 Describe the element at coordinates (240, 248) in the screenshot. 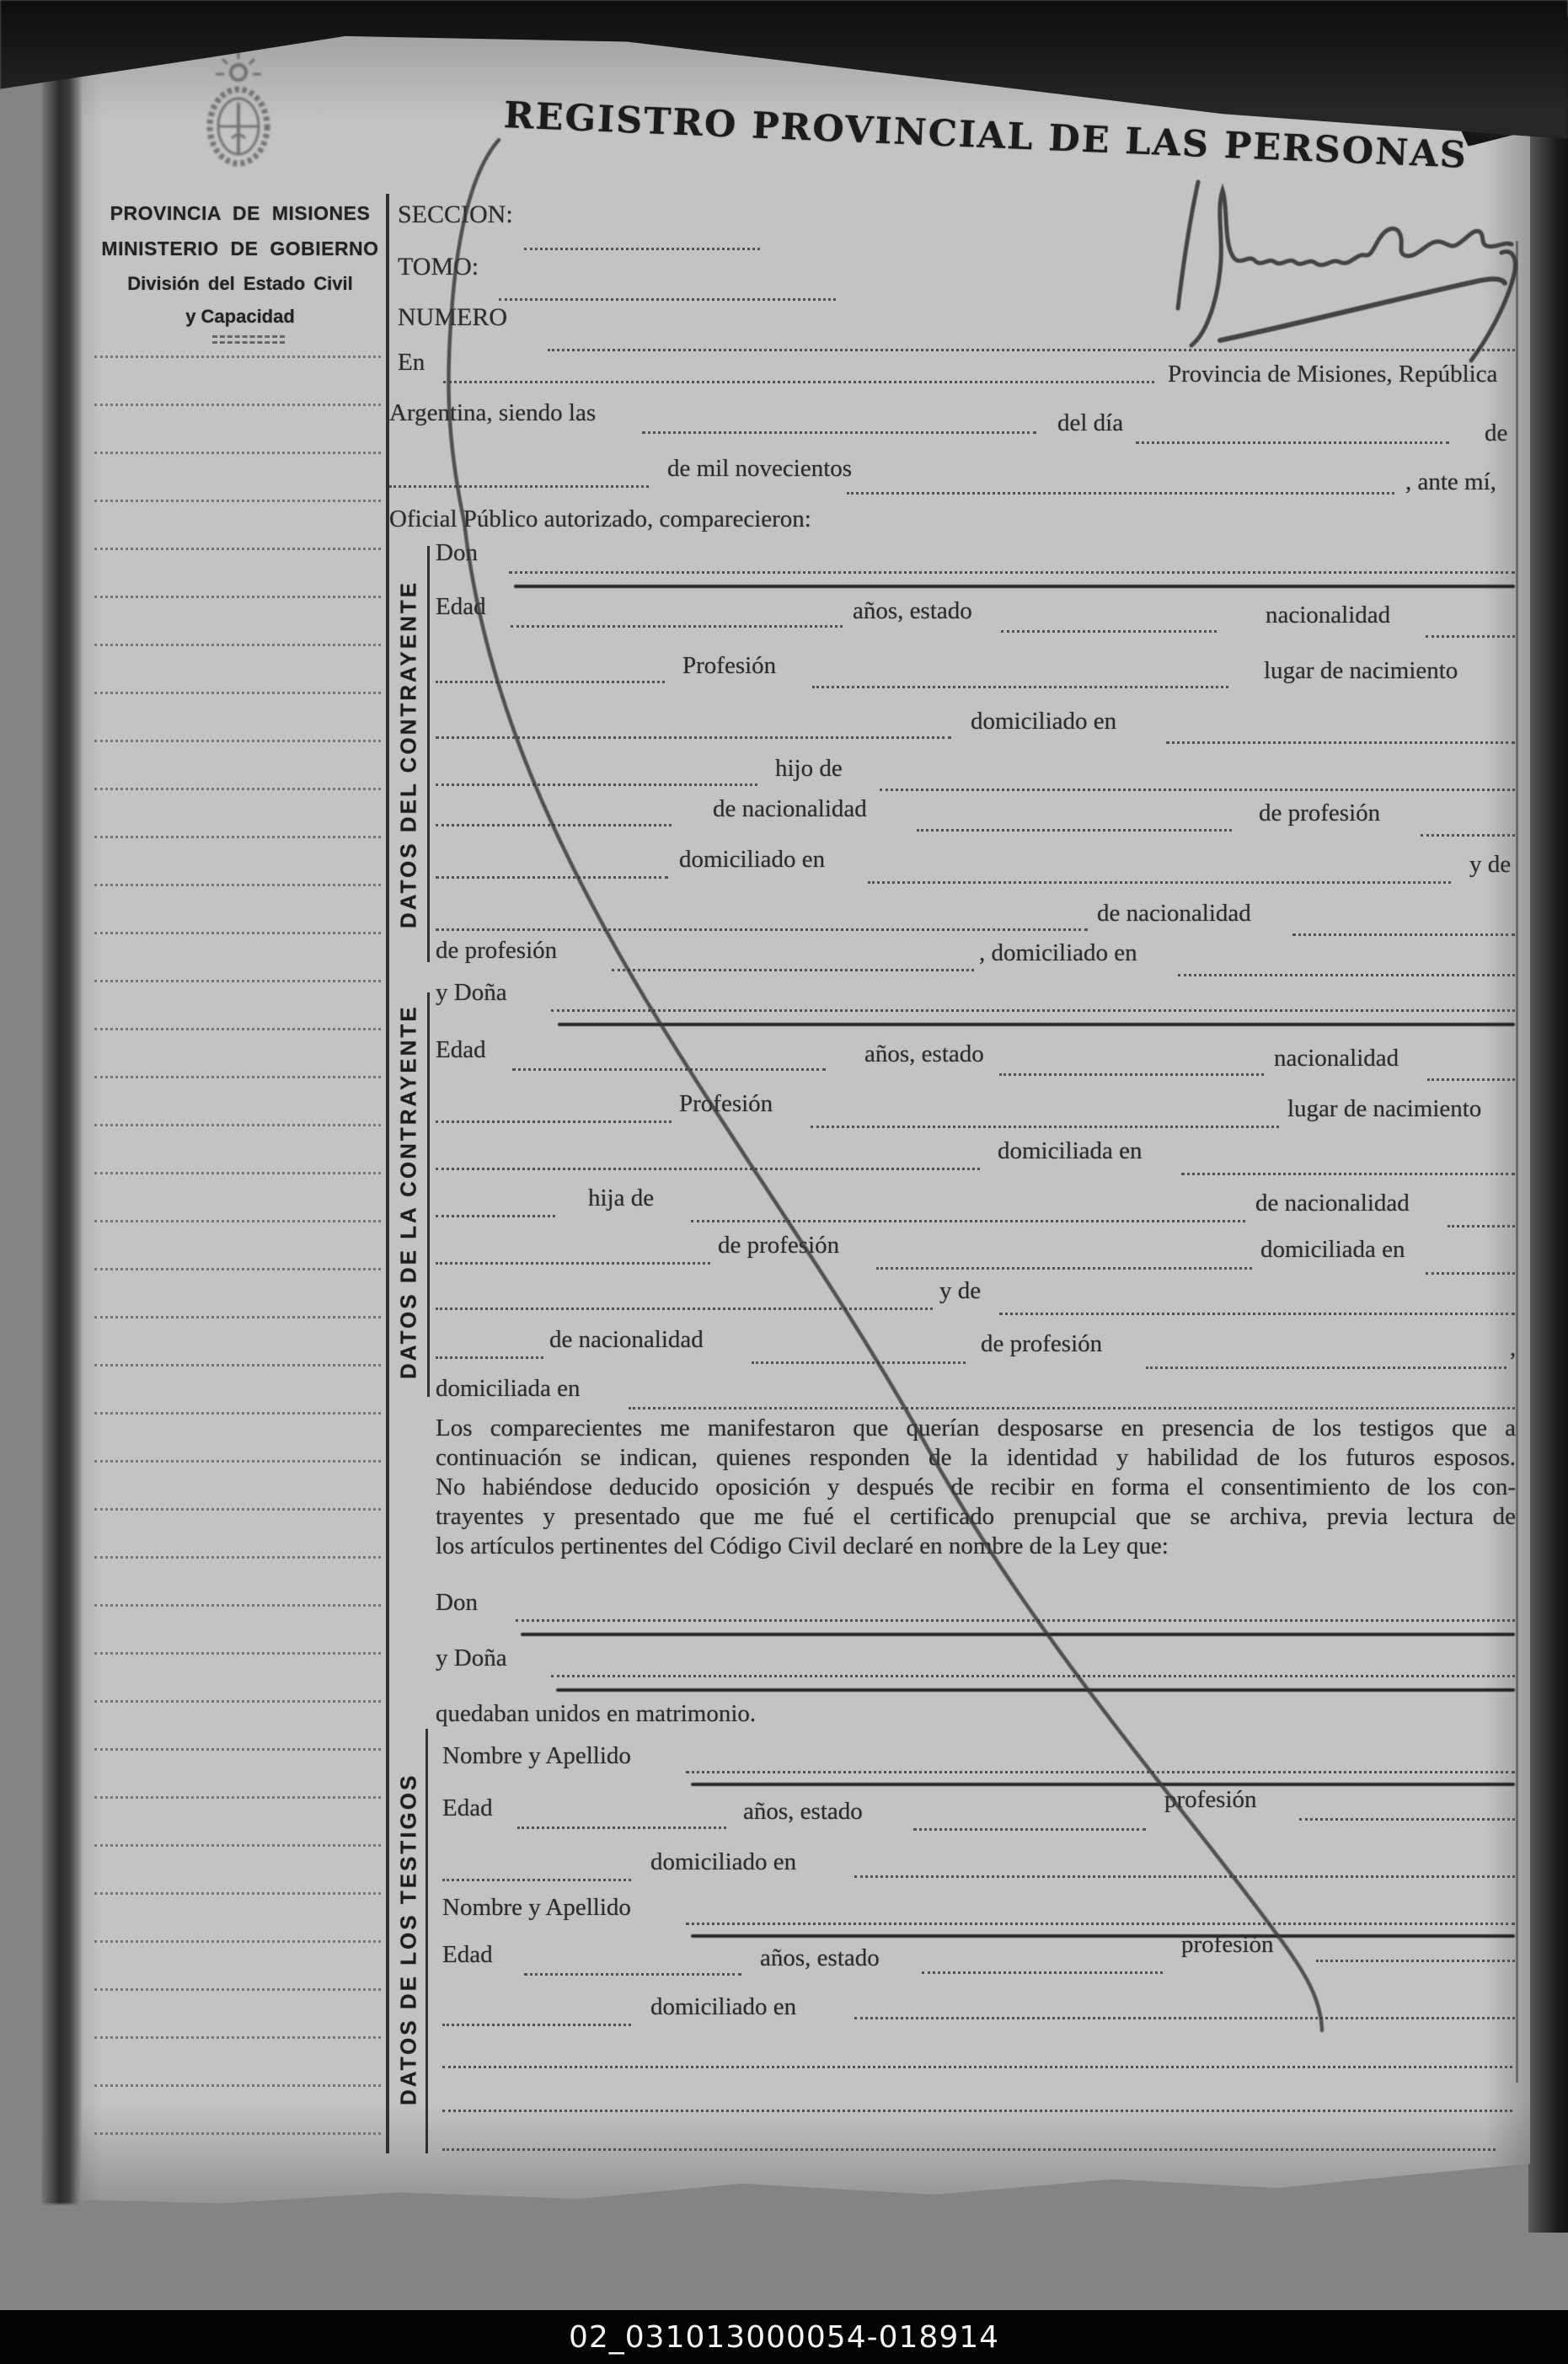

I see `letterhead-ministry: MINISTERIO DE GOBIERNO` at that location.